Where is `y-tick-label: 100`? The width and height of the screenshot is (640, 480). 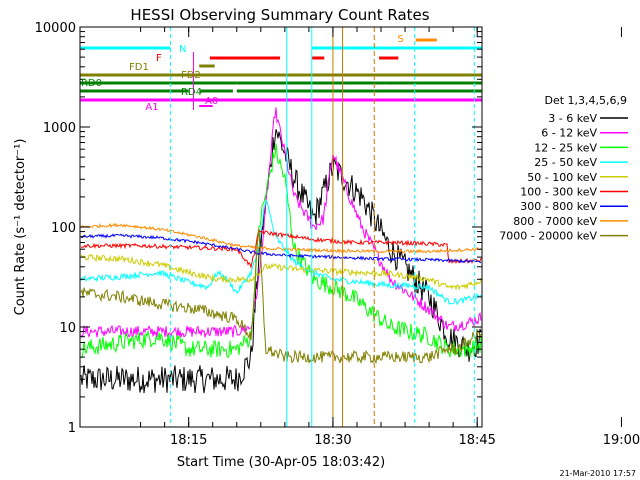 y-tick-label: 100 is located at coordinates (63, 228).